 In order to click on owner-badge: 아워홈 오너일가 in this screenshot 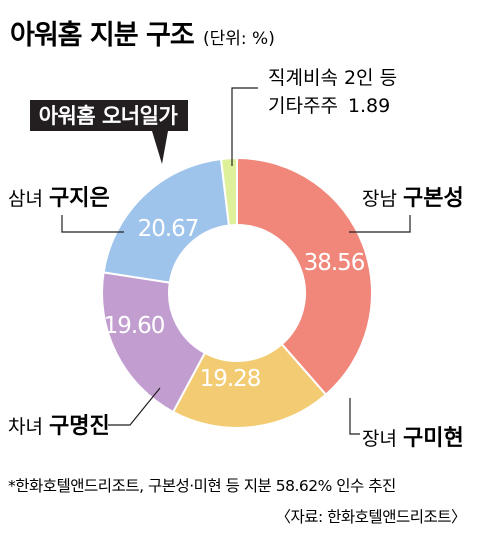, I will do `click(109, 116)`.